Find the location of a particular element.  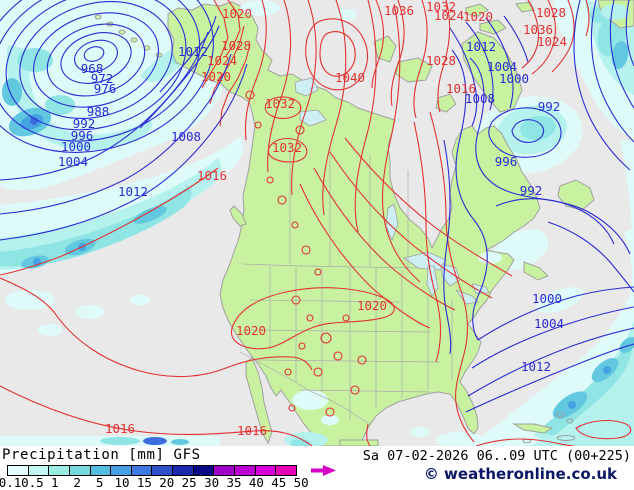

legend-tick-row: 0.1 0.5 1 2 5 10 15 20 25 30 35 40 45 50 is located at coordinates (170, 482).